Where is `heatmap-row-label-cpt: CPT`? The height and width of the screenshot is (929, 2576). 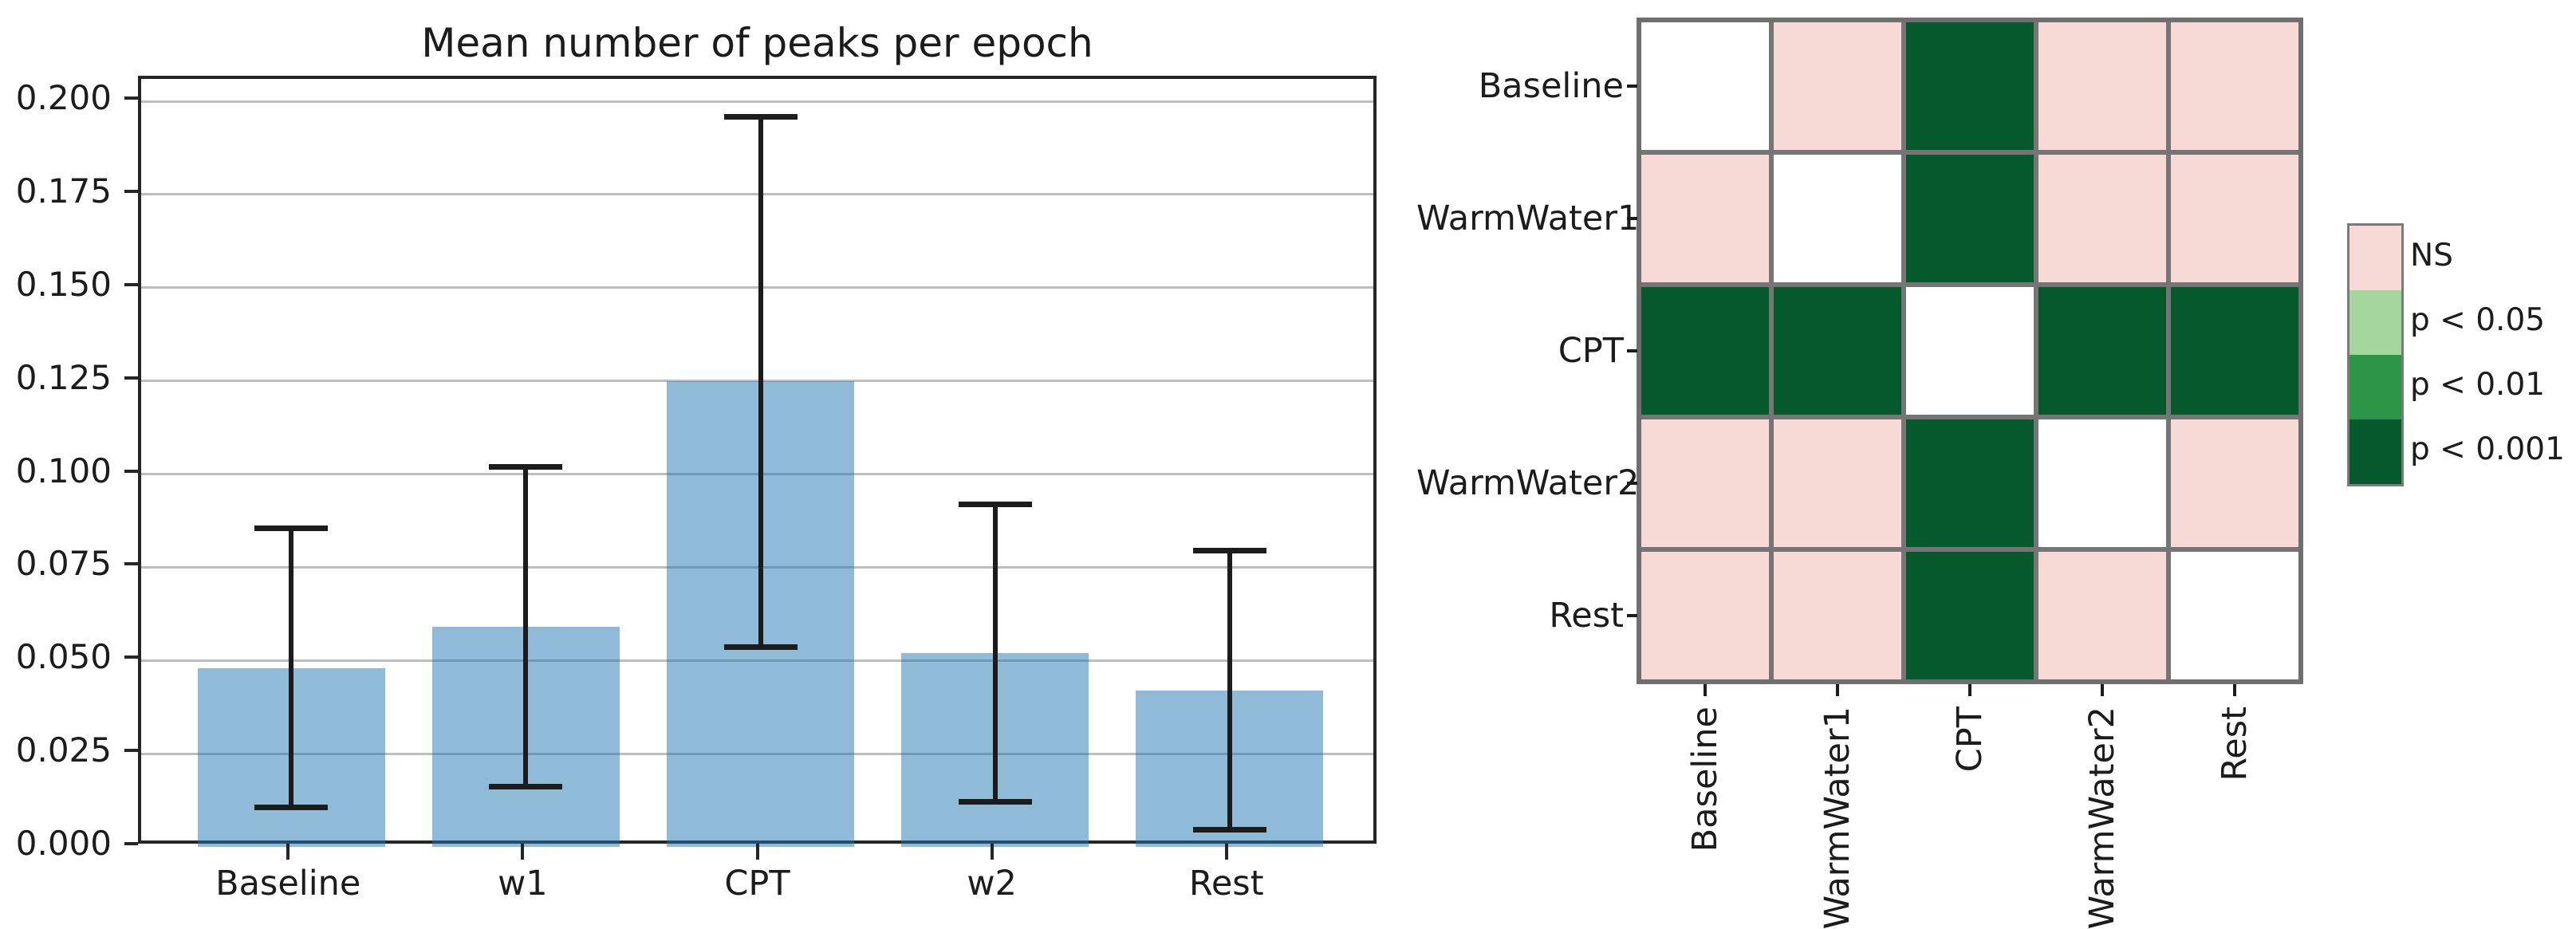
heatmap-row-label-cpt: CPT is located at coordinates (1591, 351).